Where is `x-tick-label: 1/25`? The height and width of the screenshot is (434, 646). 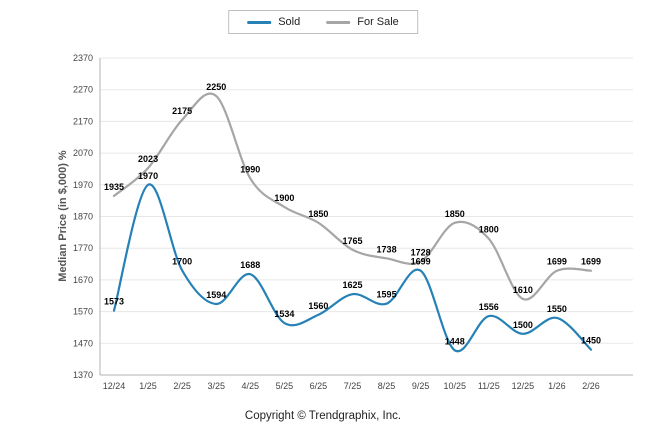
x-tick-label: 1/25 is located at coordinates (148, 386).